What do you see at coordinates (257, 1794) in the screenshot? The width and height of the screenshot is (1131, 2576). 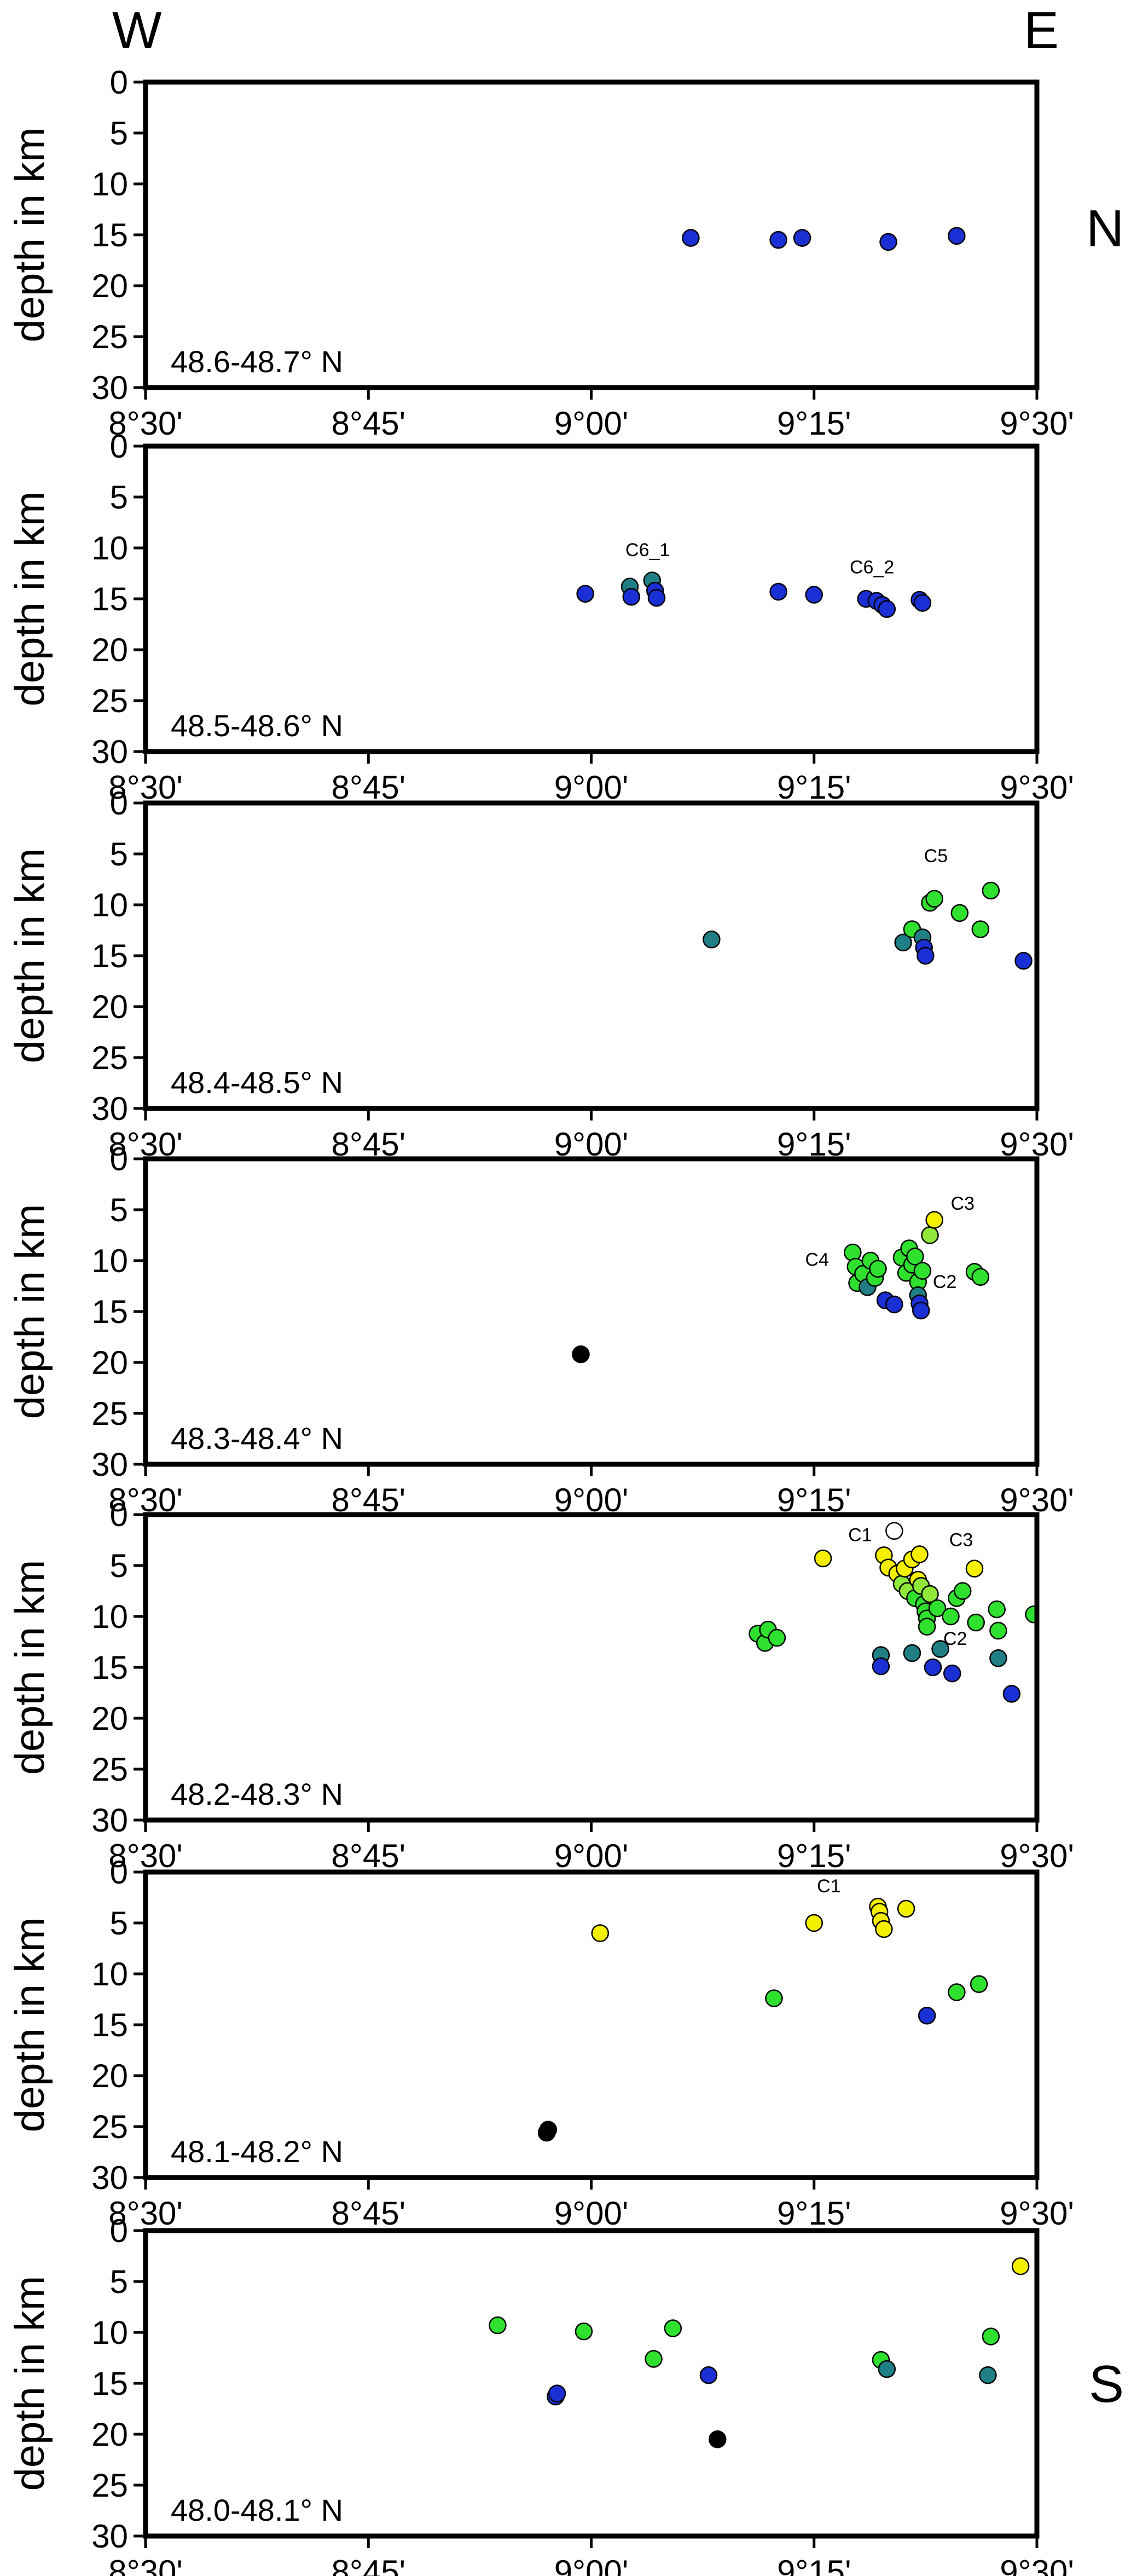 I see `latitude-band-label: 48.2-48.3° N` at bounding box center [257, 1794].